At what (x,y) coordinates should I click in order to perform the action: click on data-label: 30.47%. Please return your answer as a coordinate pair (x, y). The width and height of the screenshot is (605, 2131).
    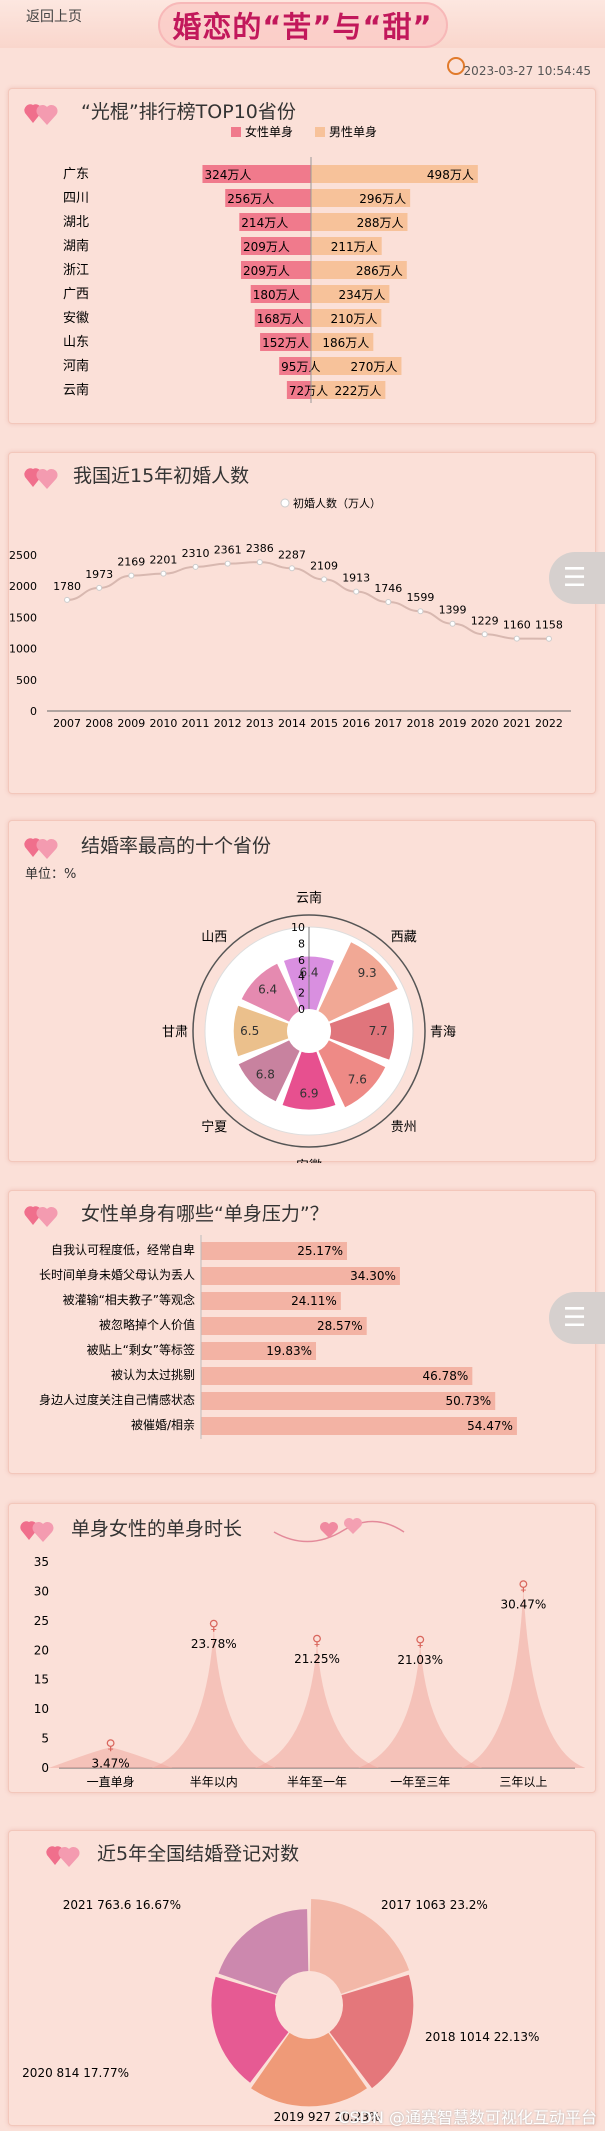
    Looking at the image, I should click on (524, 1605).